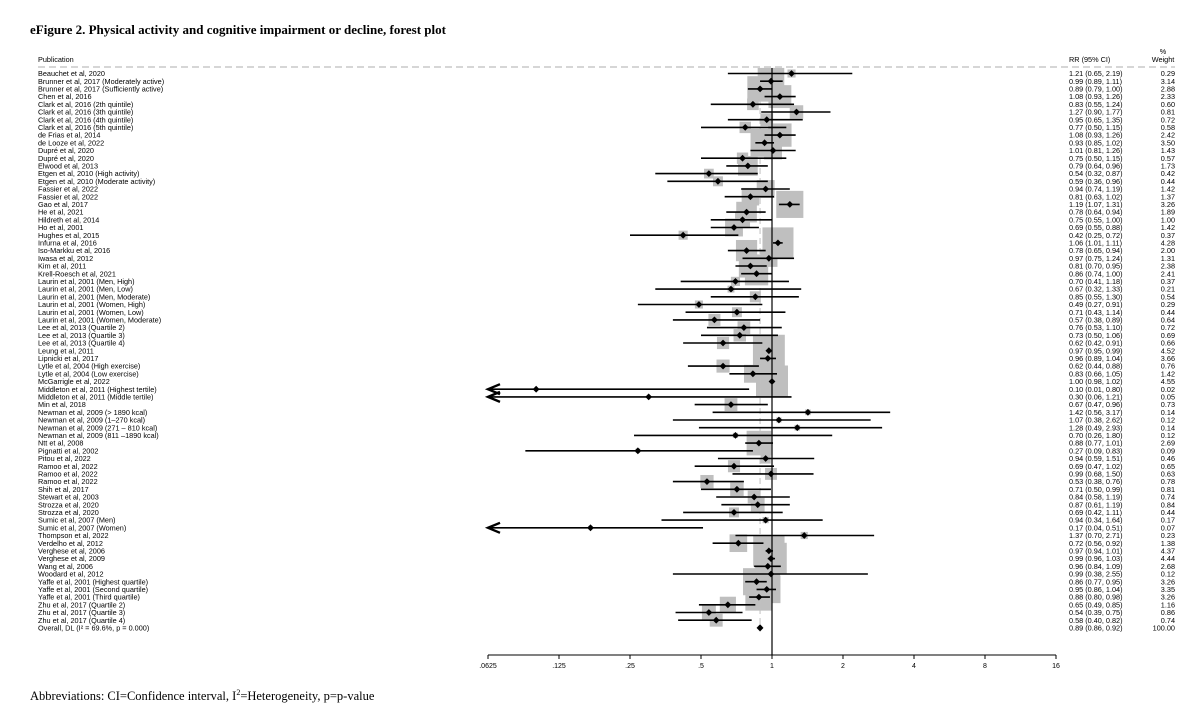  Describe the element at coordinates (1168, 89) in the screenshot. I see `study-weight: 2.88` at that location.